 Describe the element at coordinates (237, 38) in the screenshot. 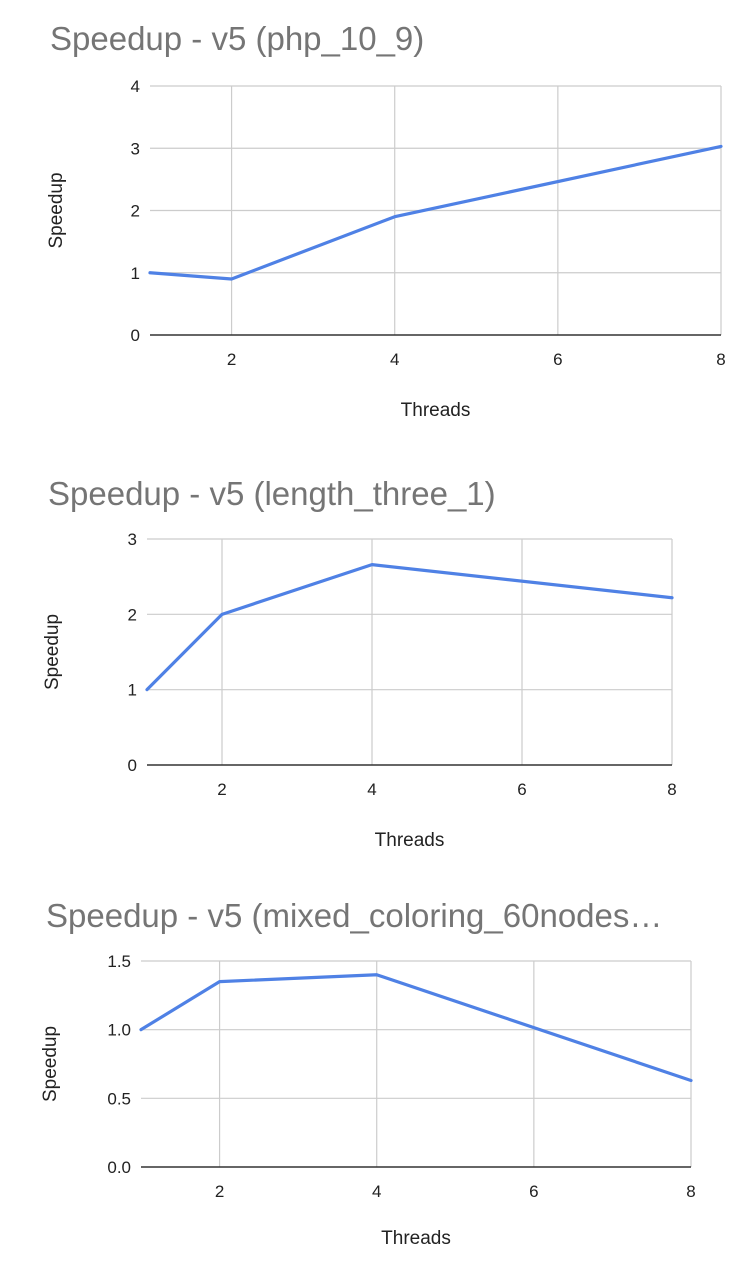

I see `chart-title: Speedup - v5 (php_10_9)` at that location.